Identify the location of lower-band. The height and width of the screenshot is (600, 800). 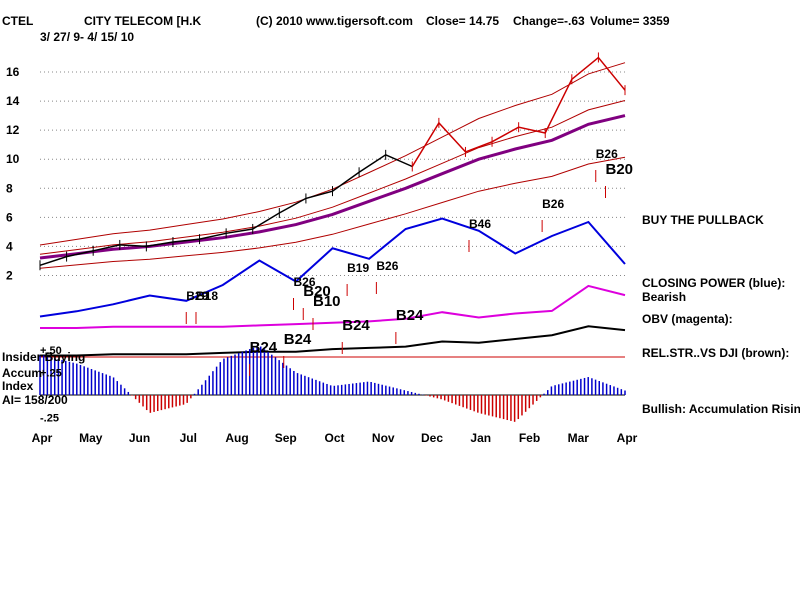
(332, 212).